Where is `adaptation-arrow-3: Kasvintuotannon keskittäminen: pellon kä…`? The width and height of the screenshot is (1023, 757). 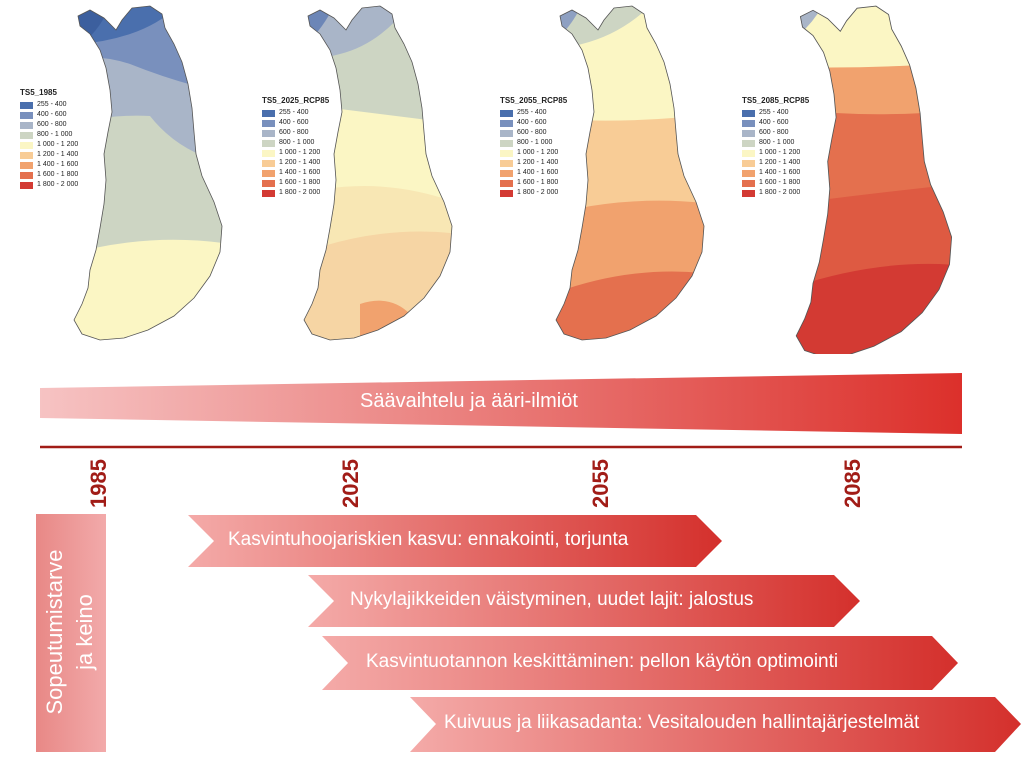
adaptation-arrow-3: Kasvintuotannon keskittäminen: pellon kä… is located at coordinates (640, 663).